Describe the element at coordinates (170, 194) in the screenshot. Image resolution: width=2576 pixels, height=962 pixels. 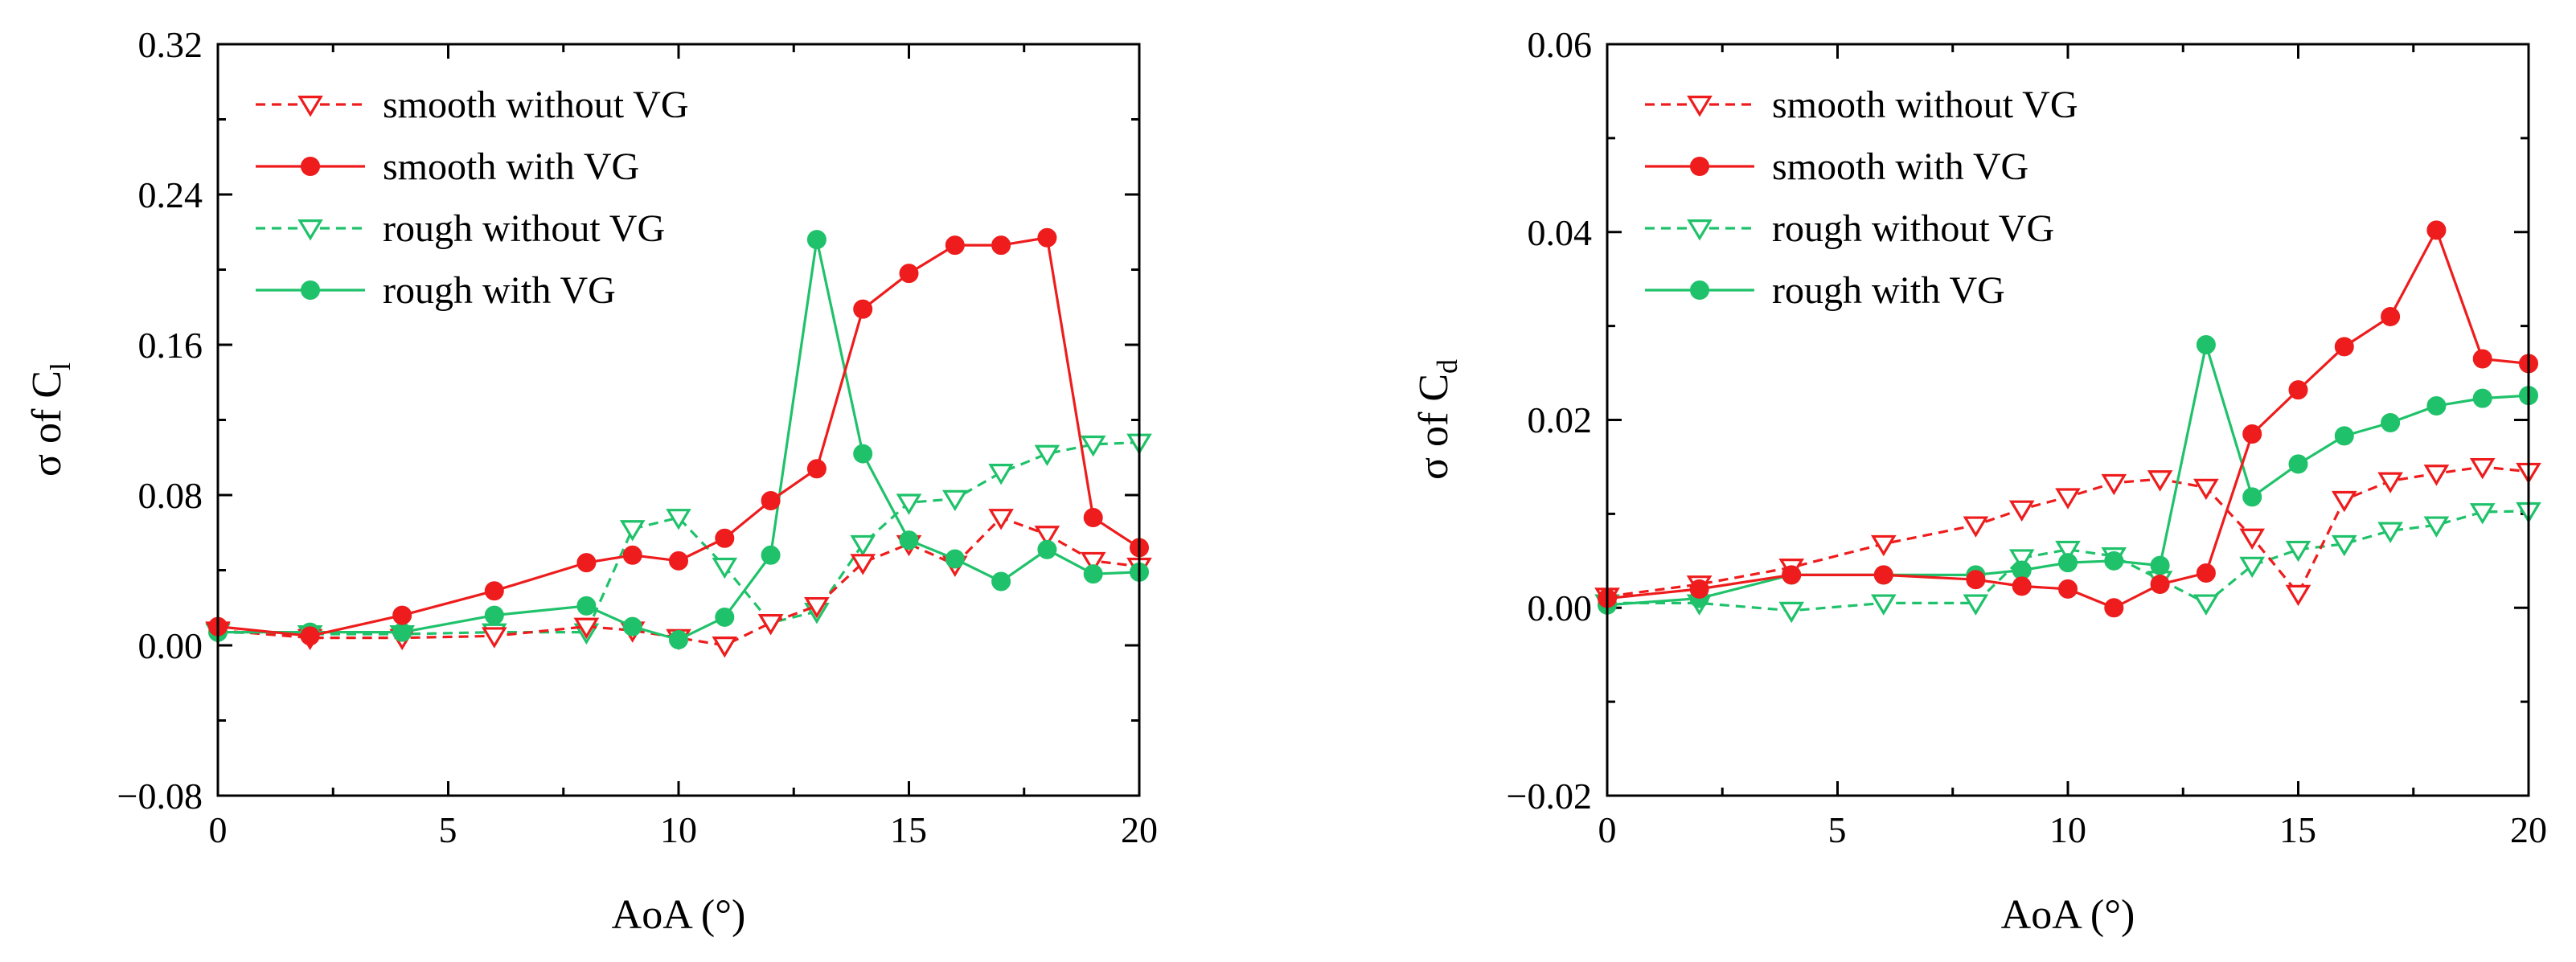
I see `cl-y-tick-label: 0.24` at that location.